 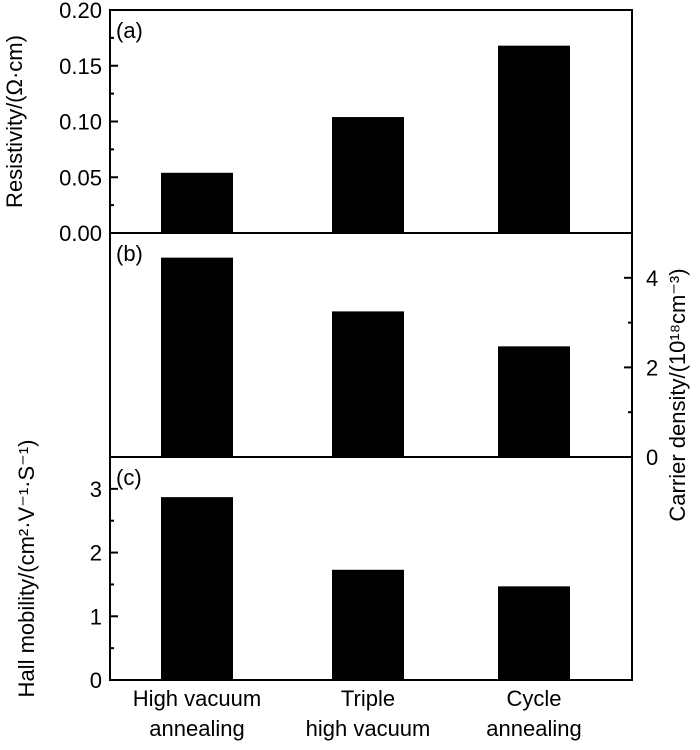 I want to click on y-axis-title-2: Carrier density/(10¹⁸cm⁻³), so click(x=677, y=394).